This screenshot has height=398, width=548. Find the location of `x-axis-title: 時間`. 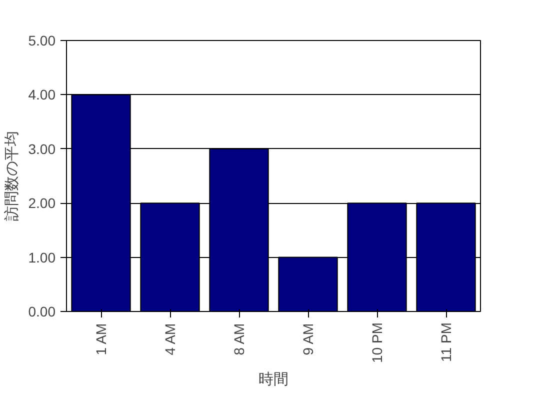

x-axis-title: 時間 is located at coordinates (273, 379).